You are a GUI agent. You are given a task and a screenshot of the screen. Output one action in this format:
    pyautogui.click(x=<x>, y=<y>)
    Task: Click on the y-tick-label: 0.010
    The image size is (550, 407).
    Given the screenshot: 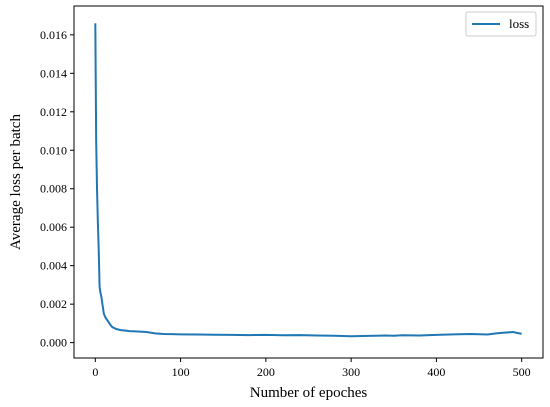 What is the action you would take?
    pyautogui.click(x=53, y=150)
    